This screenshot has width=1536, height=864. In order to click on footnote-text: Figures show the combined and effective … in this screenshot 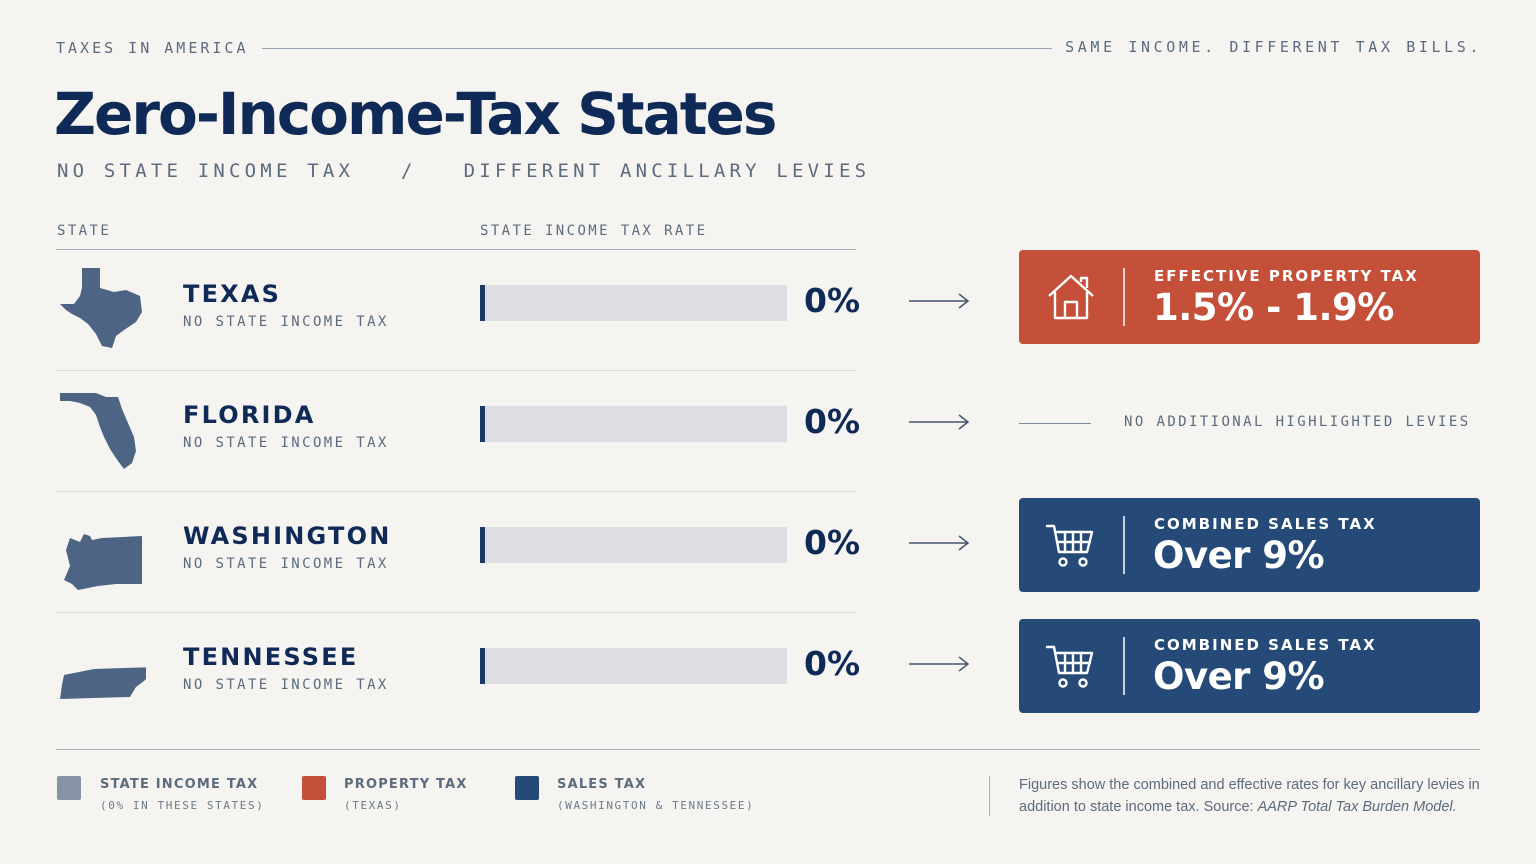, I will do `click(1249, 796)`.